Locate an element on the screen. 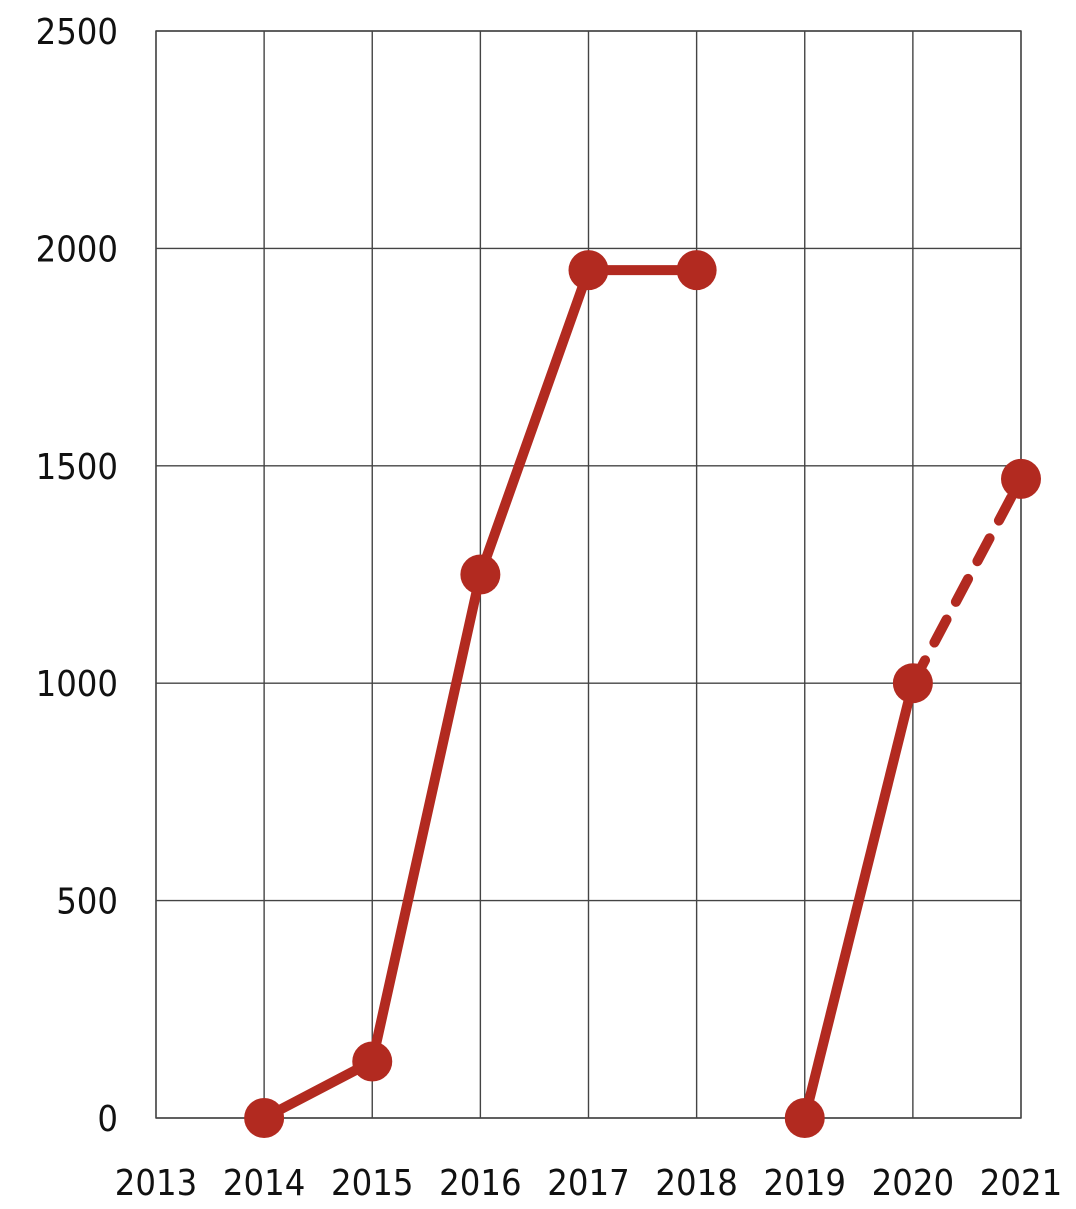 The image size is (1076, 1209). x-axis-ticks: 2013 2014 2015 2016 2017 2018 2019 2020 2021 is located at coordinates (588, 1183).